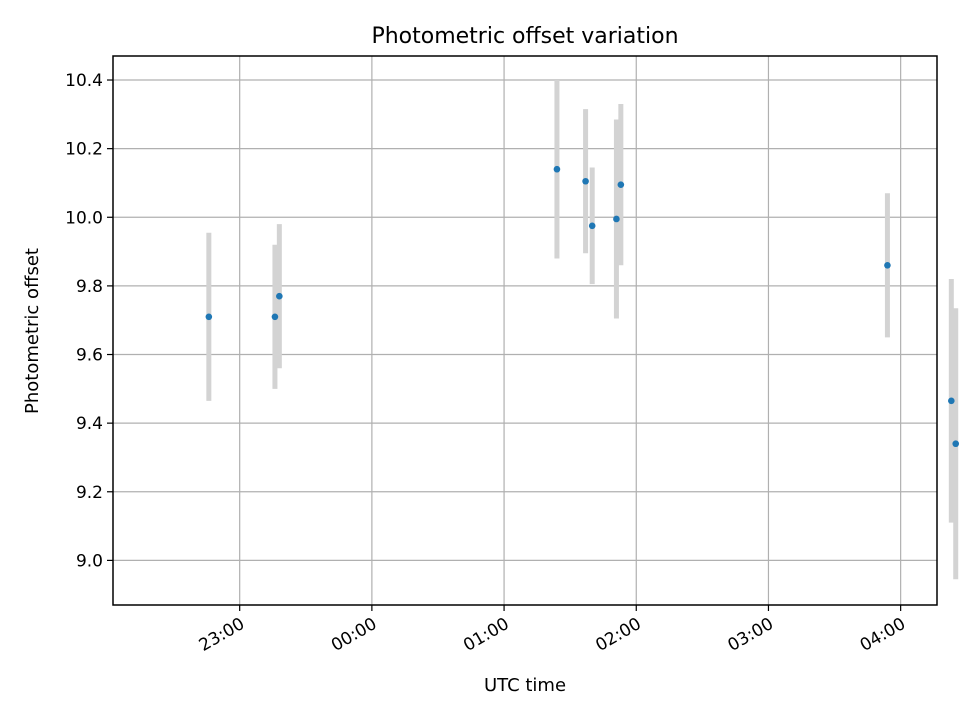 Image resolution: width=960 pixels, height=720 pixels. What do you see at coordinates (883, 635) in the screenshot?
I see `x-tick-label: 04:00` at bounding box center [883, 635].